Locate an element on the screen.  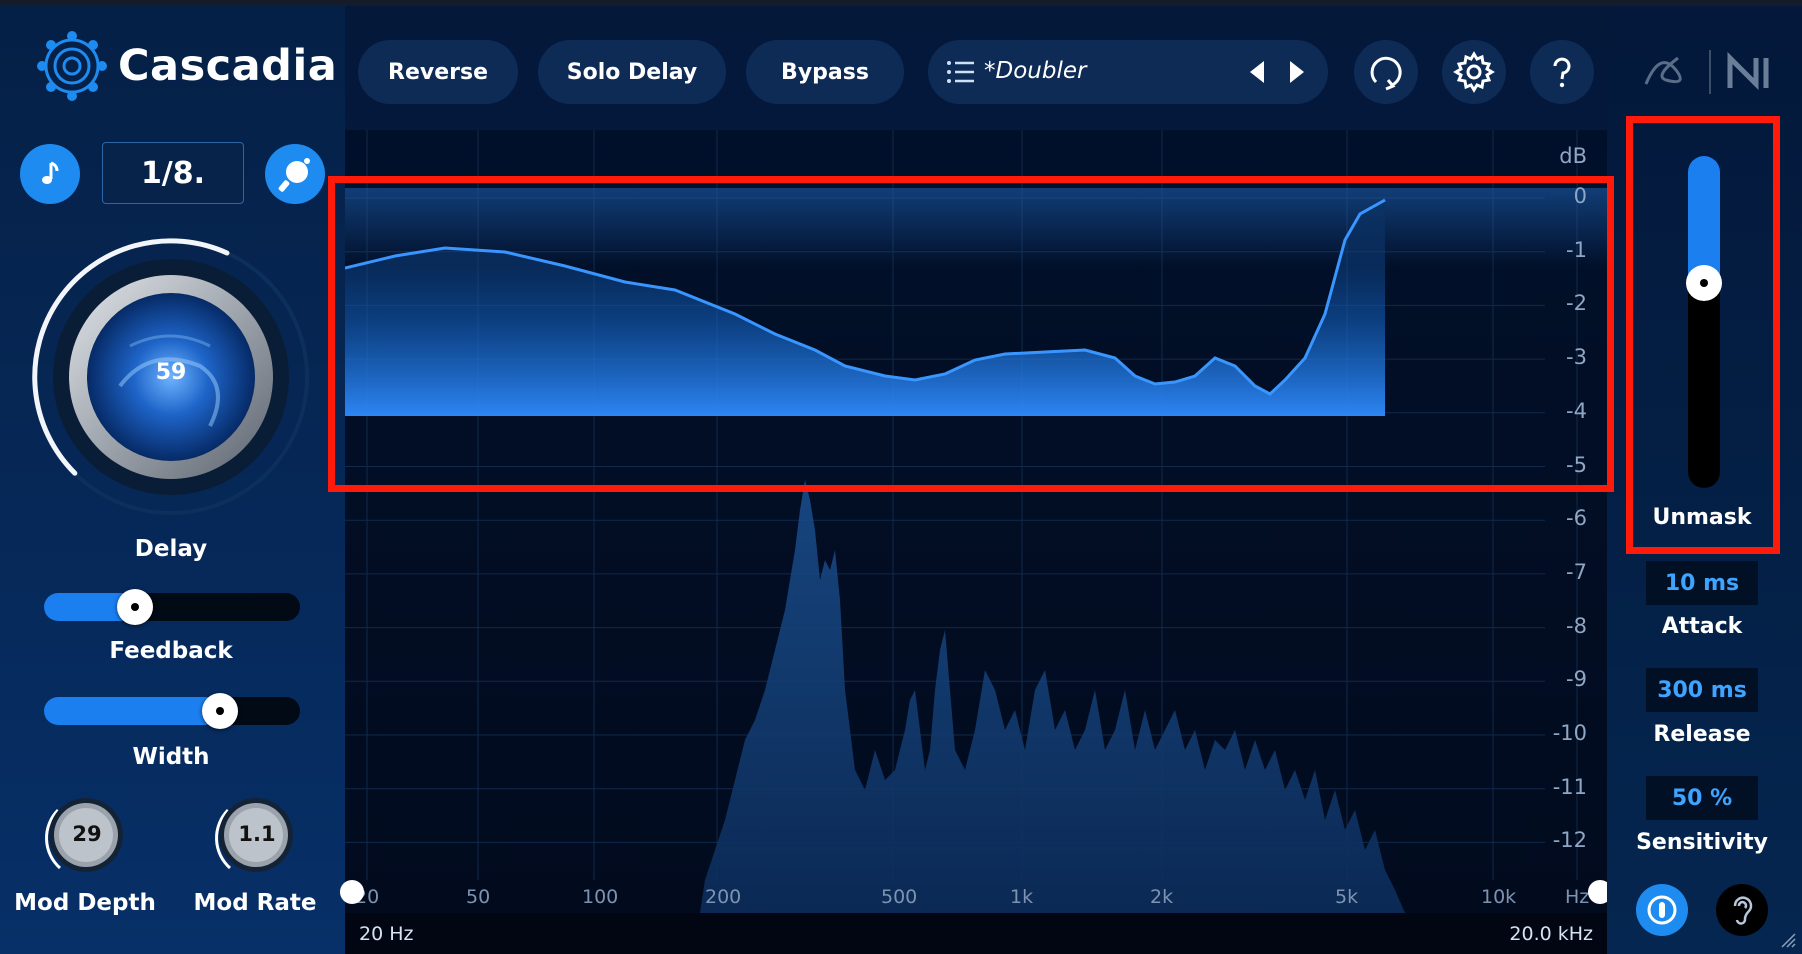
release-value: 300 ms is located at coordinates (1702, 690).